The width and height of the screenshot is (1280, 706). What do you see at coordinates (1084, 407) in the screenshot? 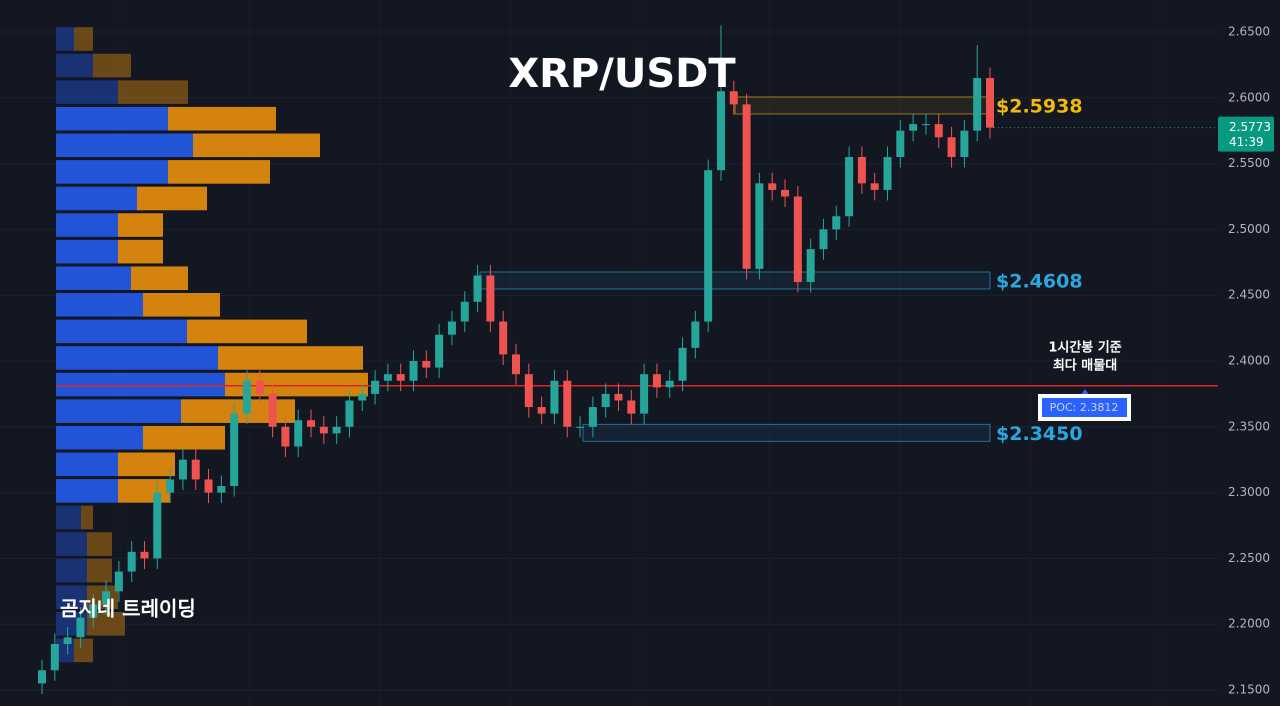
I see `poc-label: POC: 2.3812` at bounding box center [1084, 407].